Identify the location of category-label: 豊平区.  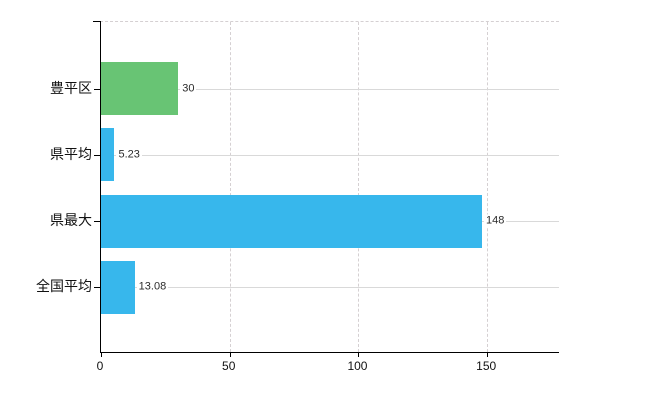
(71, 87).